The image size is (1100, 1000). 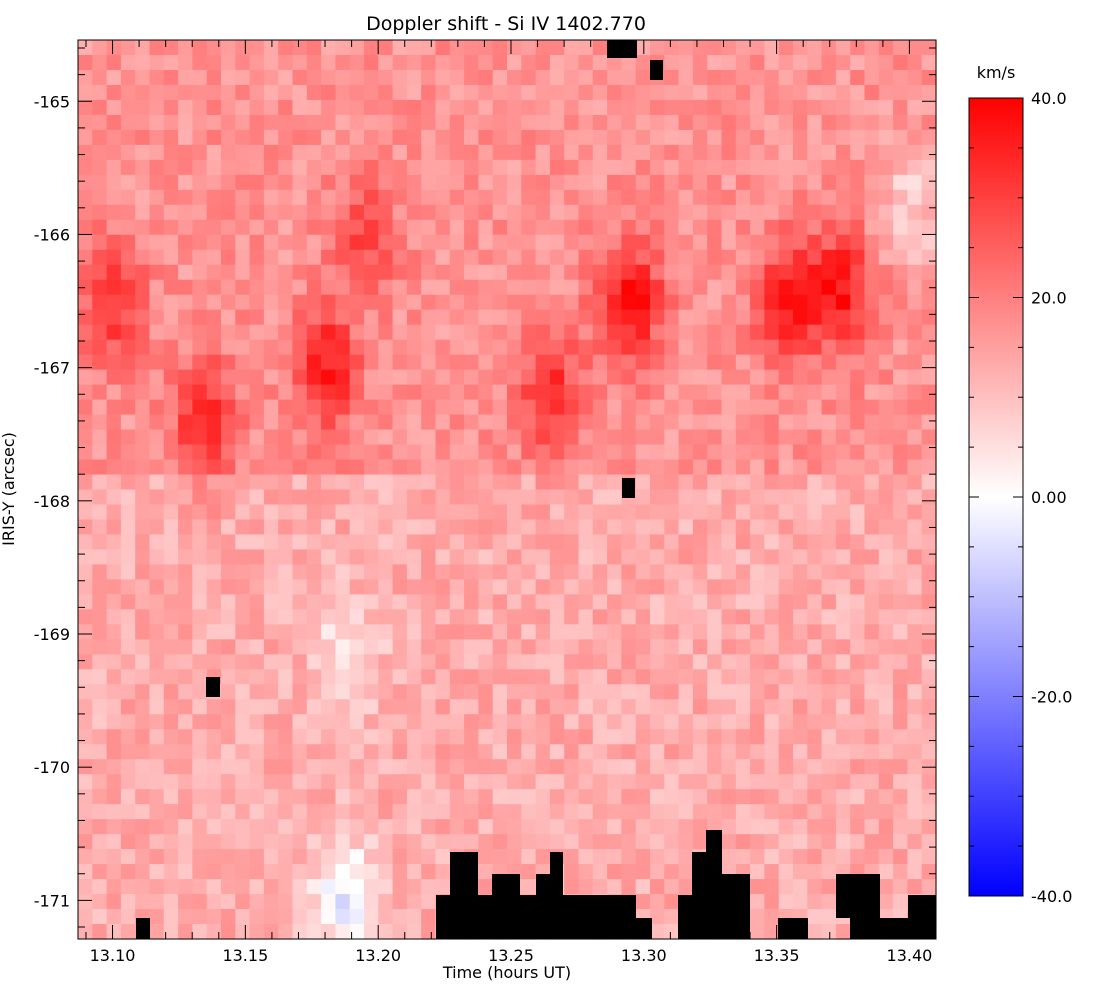 I want to click on chart-title: Doppler shift - Si IV 1402.770, so click(x=506, y=24).